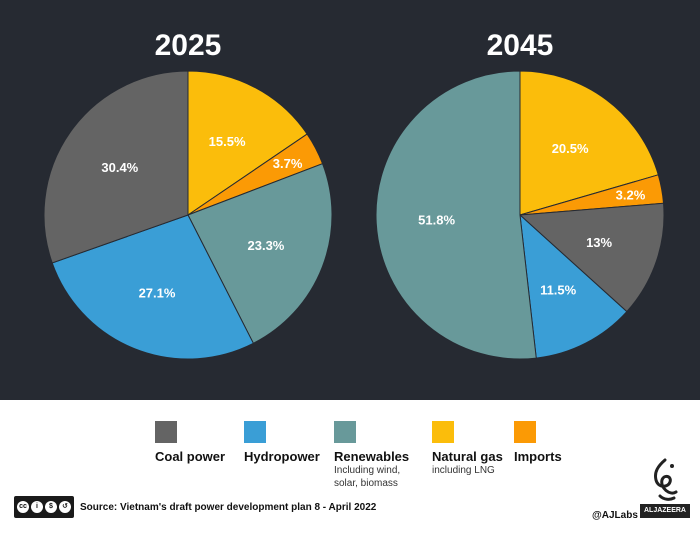 The width and height of the screenshot is (700, 533). Describe the element at coordinates (51, 507) in the screenshot. I see `nc-icon: $` at that location.